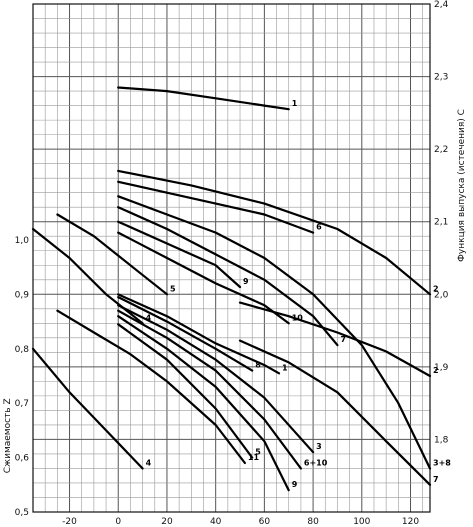 The image size is (473, 527). What do you see at coordinates (313, 522) in the screenshot?
I see `x-tick-label: 80` at bounding box center [313, 522].